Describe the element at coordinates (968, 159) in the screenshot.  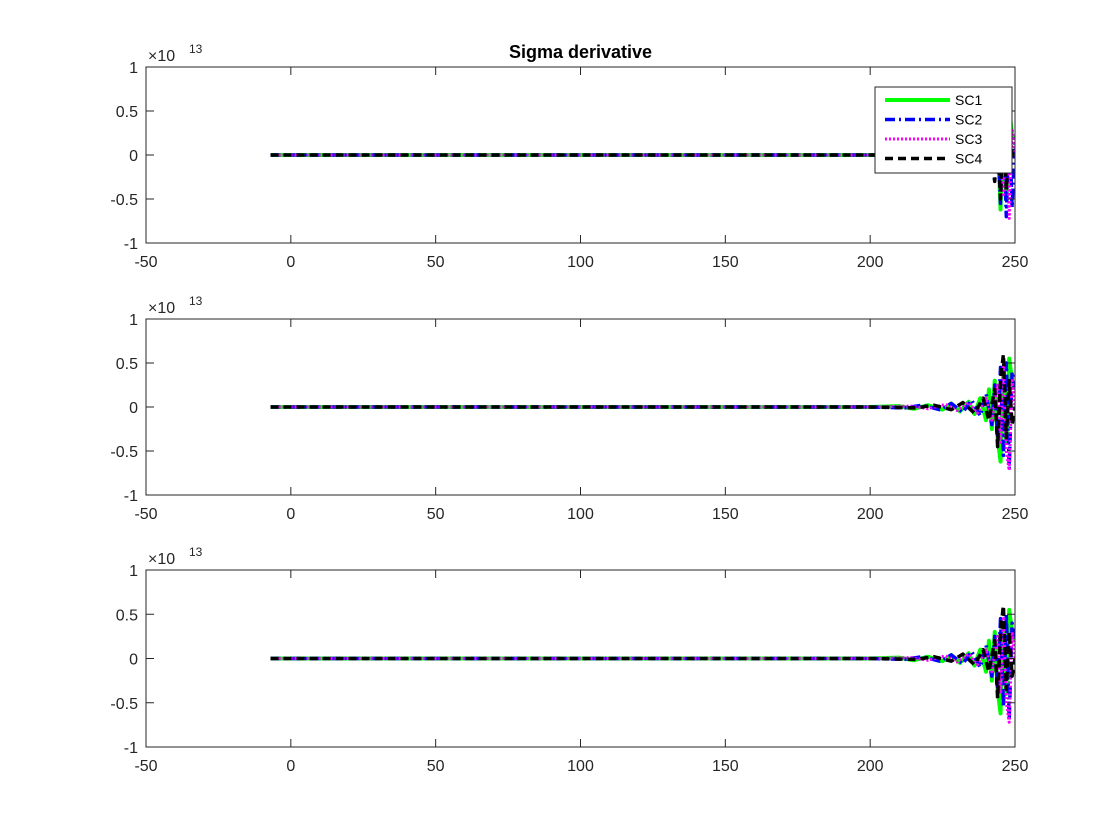
I see `legend-entry-sc4: SC4` at that location.